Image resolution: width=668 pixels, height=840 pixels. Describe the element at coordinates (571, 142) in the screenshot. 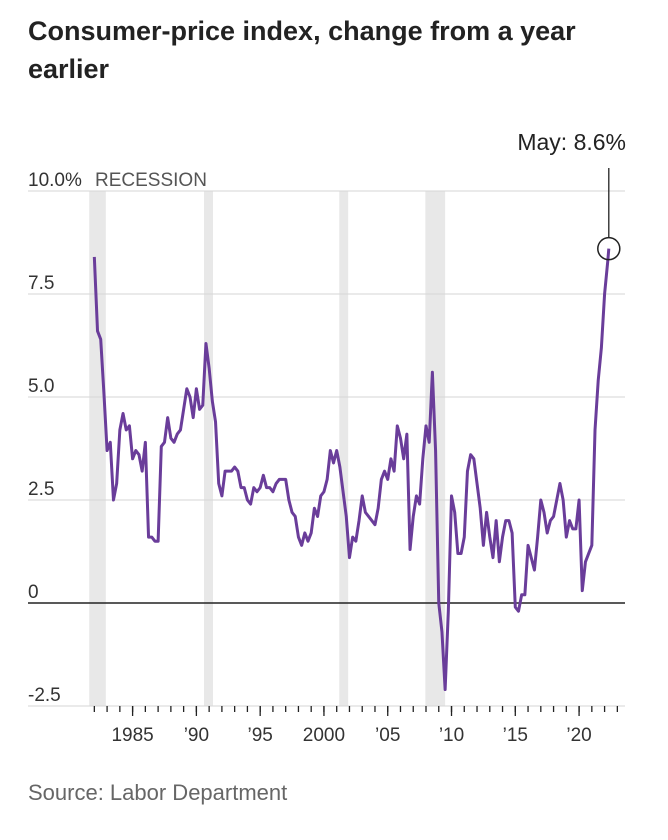

I see `annotation: May: 8.6%` at that location.